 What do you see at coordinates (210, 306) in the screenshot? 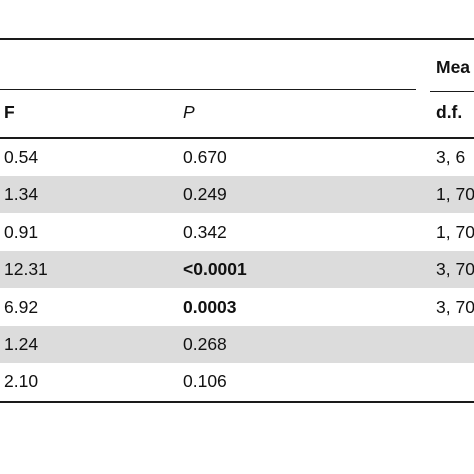
I see `cell-p: 0.0003` at bounding box center [210, 306].